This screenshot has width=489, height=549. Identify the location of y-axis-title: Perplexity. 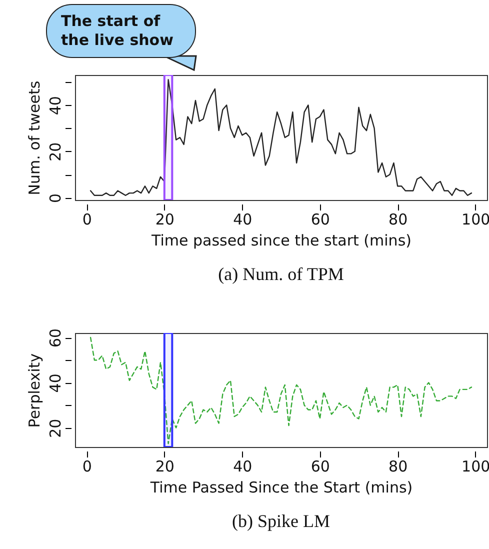
(35, 390).